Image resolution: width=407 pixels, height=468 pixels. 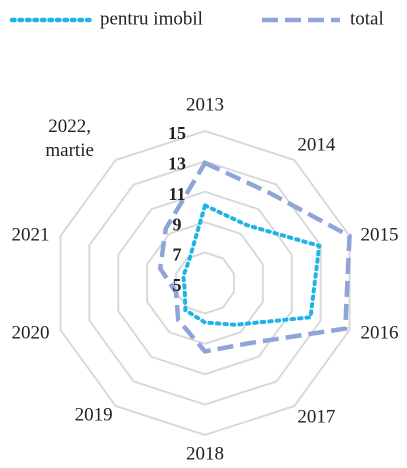 I want to click on category-label: 2022, martie, so click(x=69, y=138).